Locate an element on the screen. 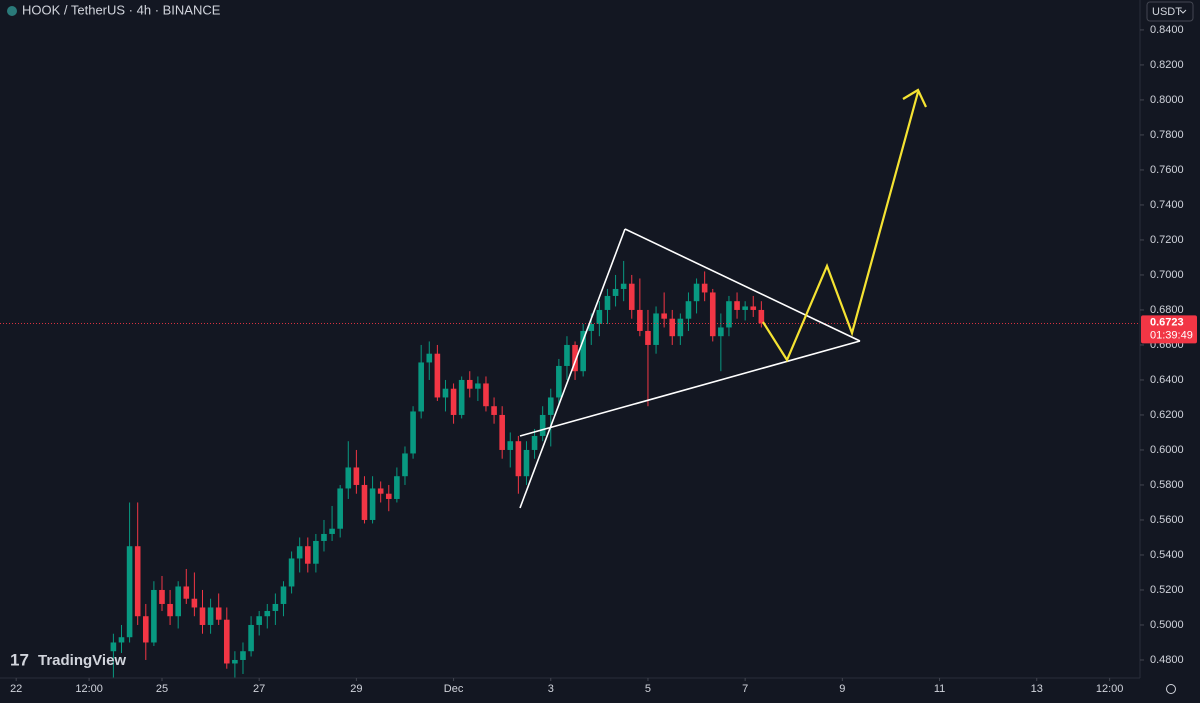 The image size is (1200, 703). y-tick-label: 0.4800 is located at coordinates (1167, 660).